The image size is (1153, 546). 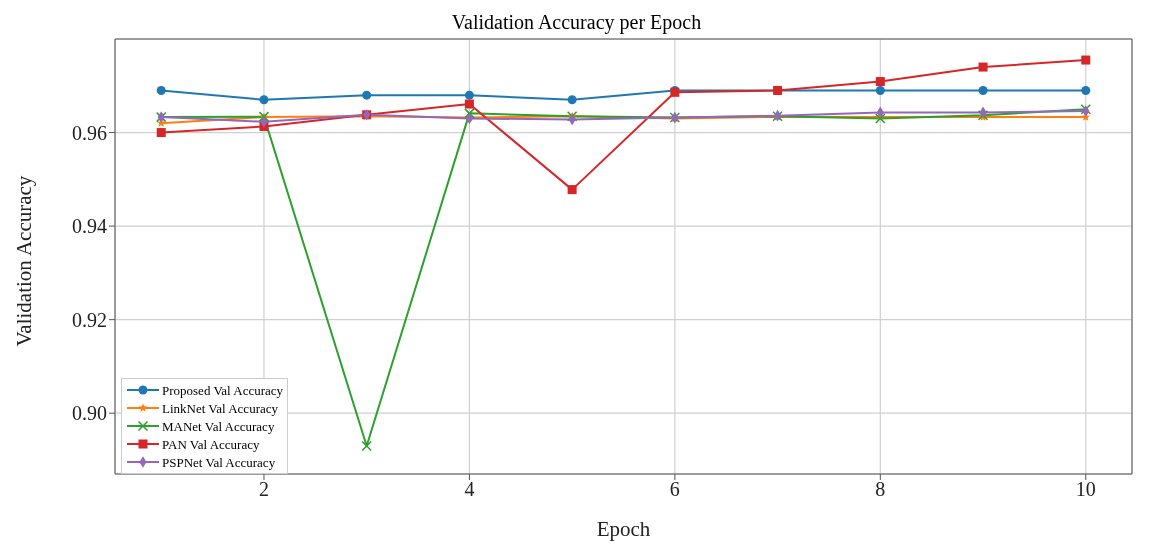 What do you see at coordinates (89, 132) in the screenshot?
I see `y-tick-label: 0.96` at bounding box center [89, 132].